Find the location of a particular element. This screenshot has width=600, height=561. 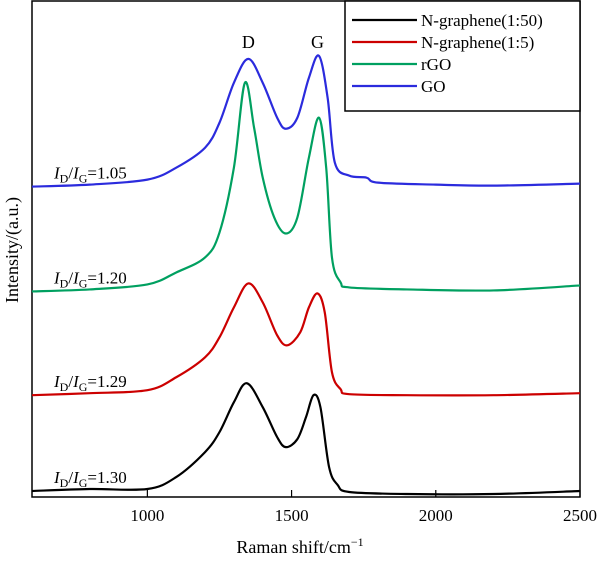

legend: N-graphene(1:50) N-graphene(1:5) rGO GO is located at coordinates (462, 56).